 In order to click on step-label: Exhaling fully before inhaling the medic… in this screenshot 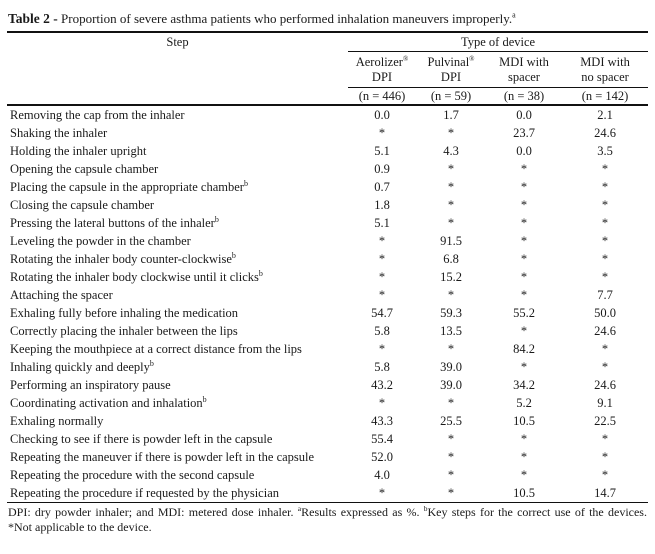, I will do `click(124, 313)`.